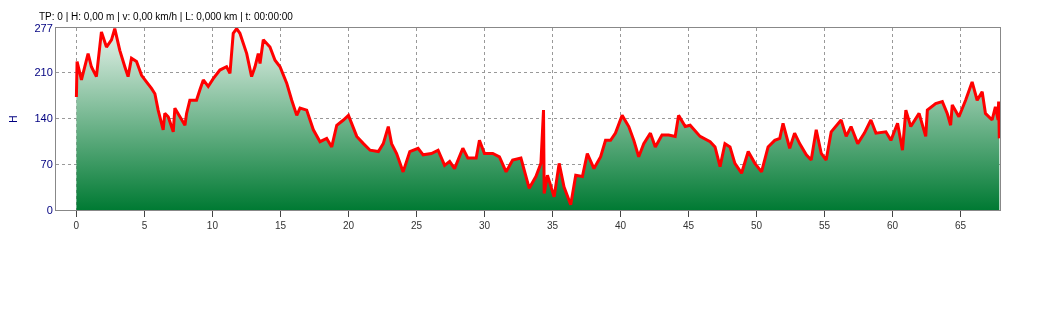  What do you see at coordinates (484, 225) in the screenshot?
I see `x-tick-label: 30` at bounding box center [484, 225].